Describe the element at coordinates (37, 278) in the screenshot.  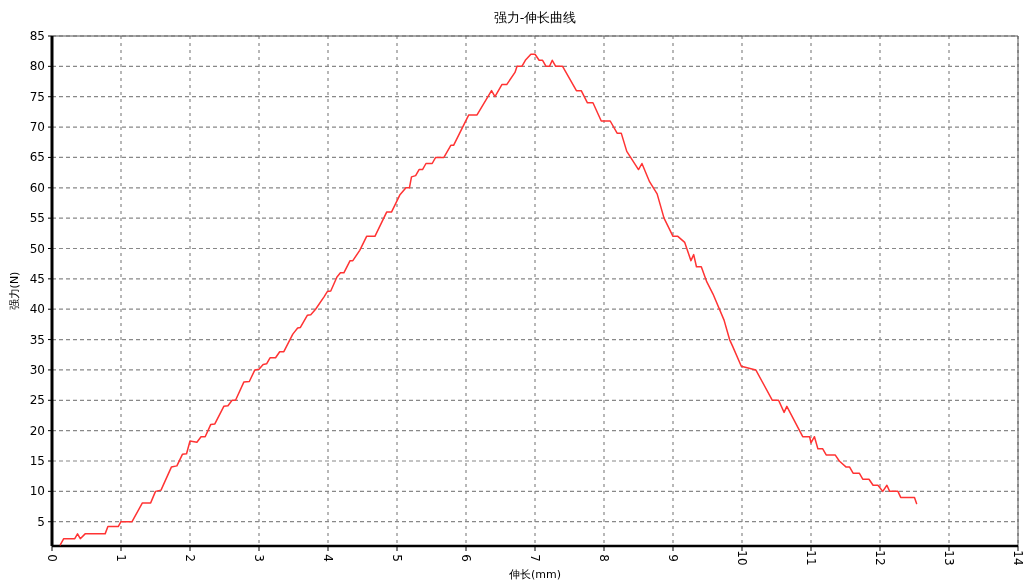
I see `y-tick-label: 45` at that location.